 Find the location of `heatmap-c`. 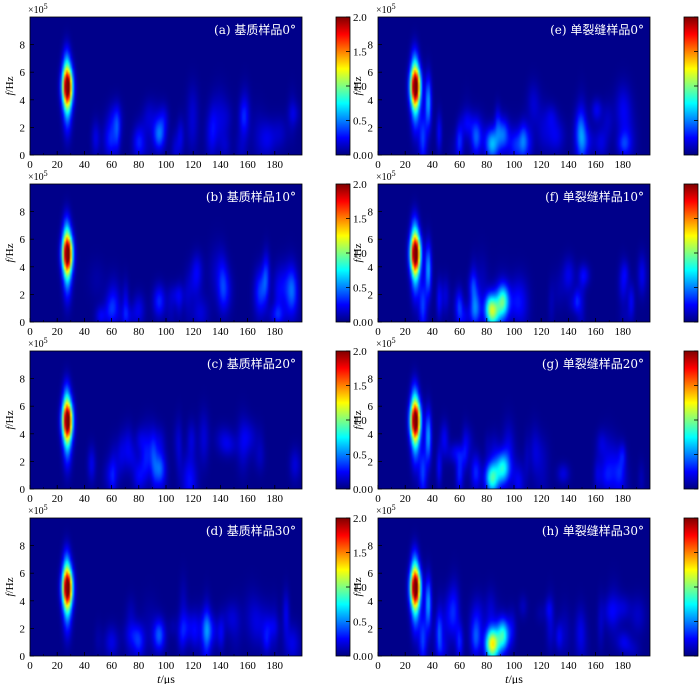

heatmap-c is located at coordinates (166, 420).